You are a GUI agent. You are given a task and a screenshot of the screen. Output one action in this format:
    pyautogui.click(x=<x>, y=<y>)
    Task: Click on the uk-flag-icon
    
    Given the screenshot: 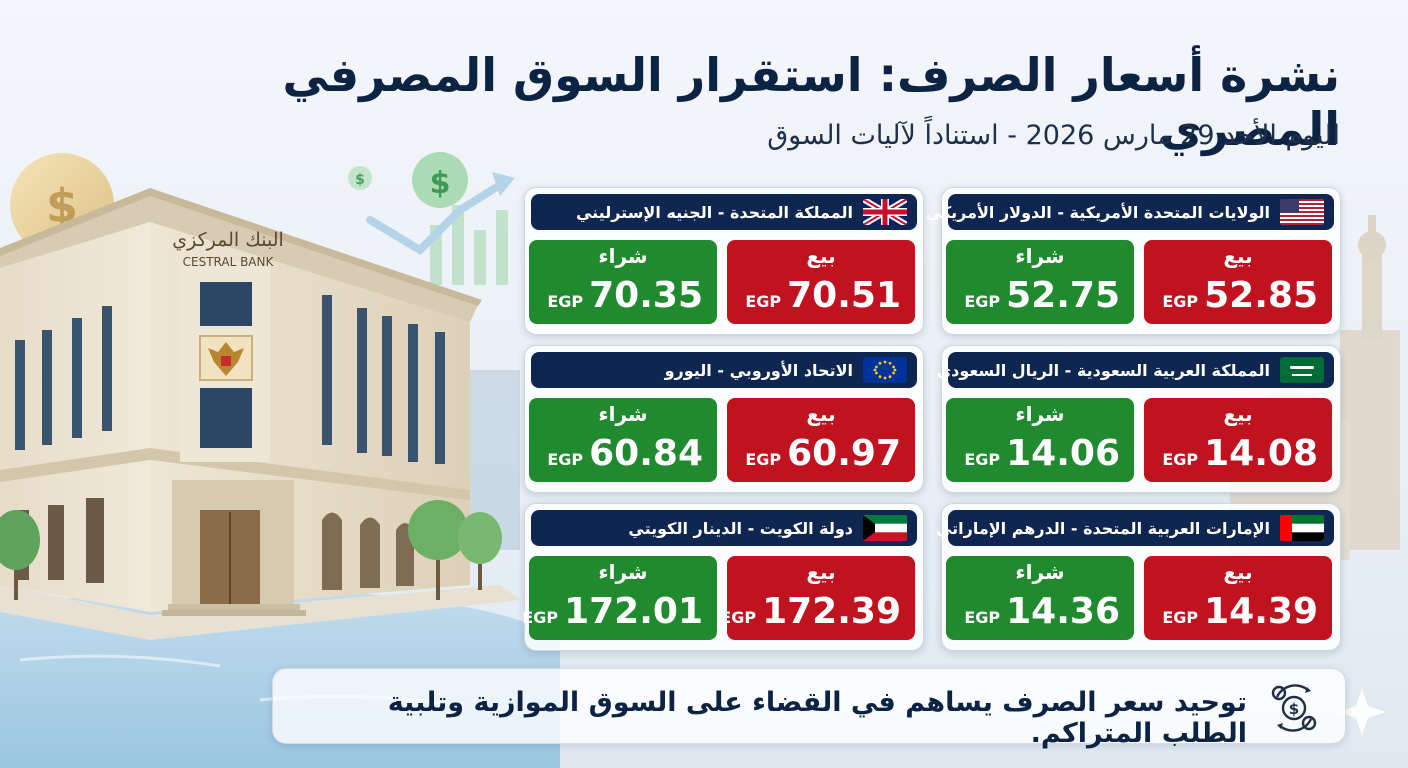 What is the action you would take?
    pyautogui.click(x=885, y=212)
    